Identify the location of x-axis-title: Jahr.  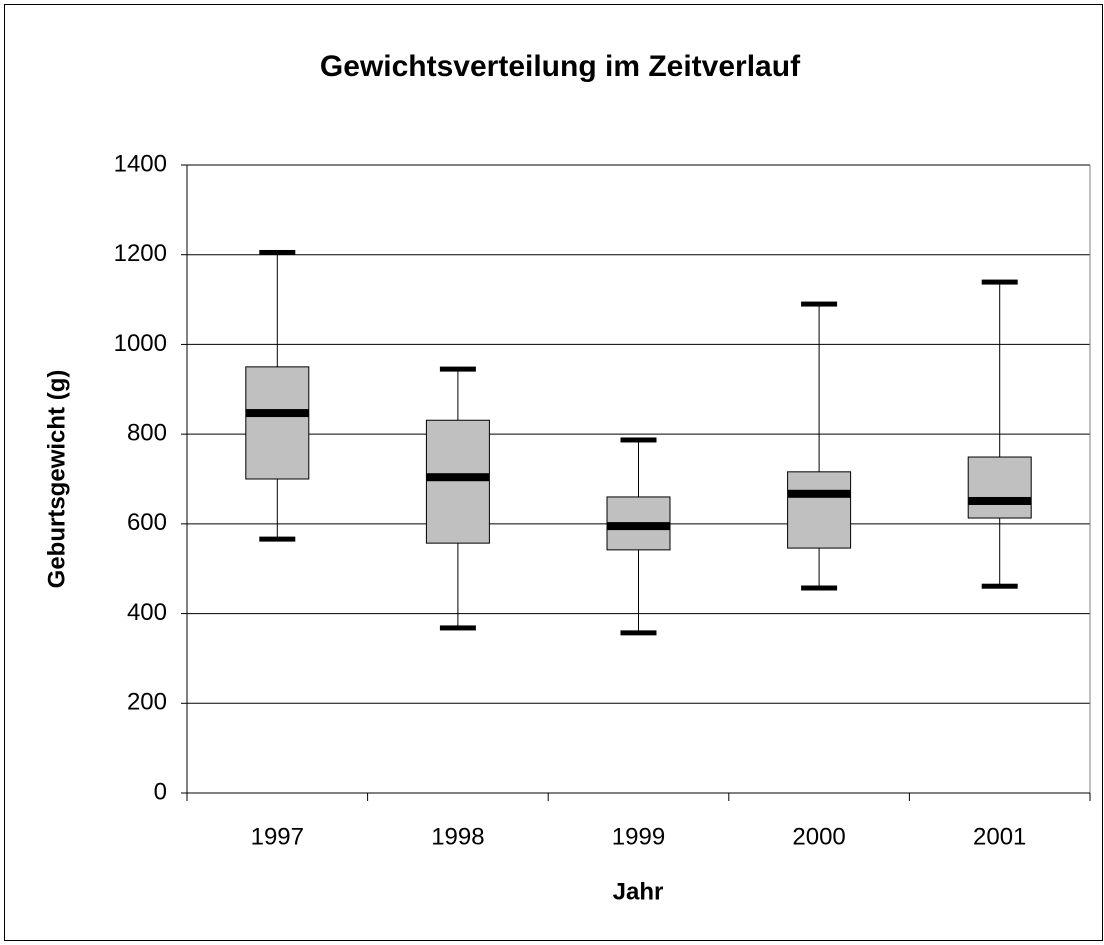
(638, 891).